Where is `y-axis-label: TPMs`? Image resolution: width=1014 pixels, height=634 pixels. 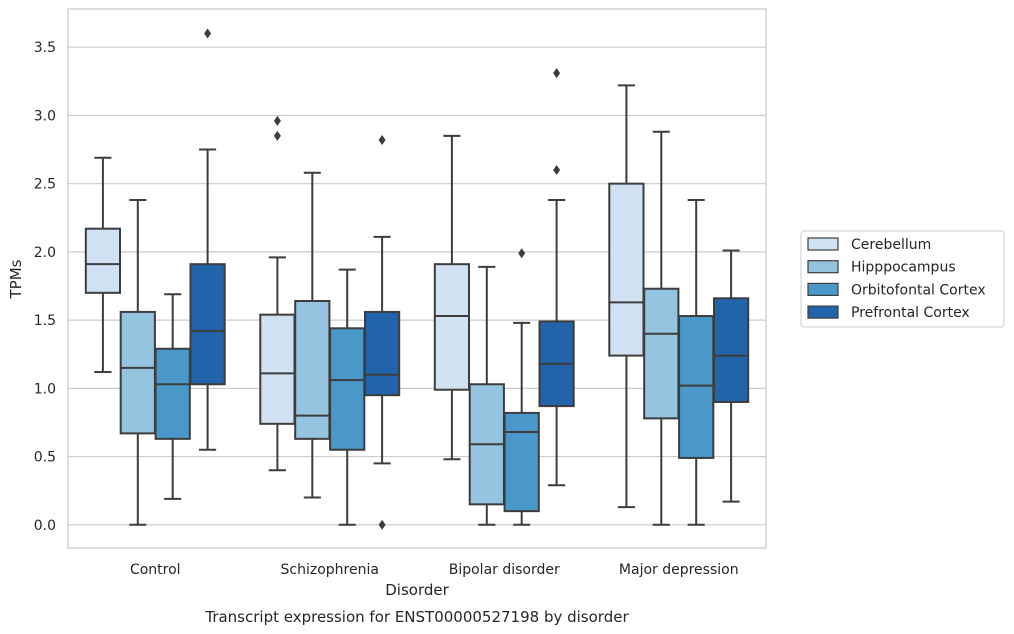
y-axis-label: TPMs is located at coordinates (16, 279).